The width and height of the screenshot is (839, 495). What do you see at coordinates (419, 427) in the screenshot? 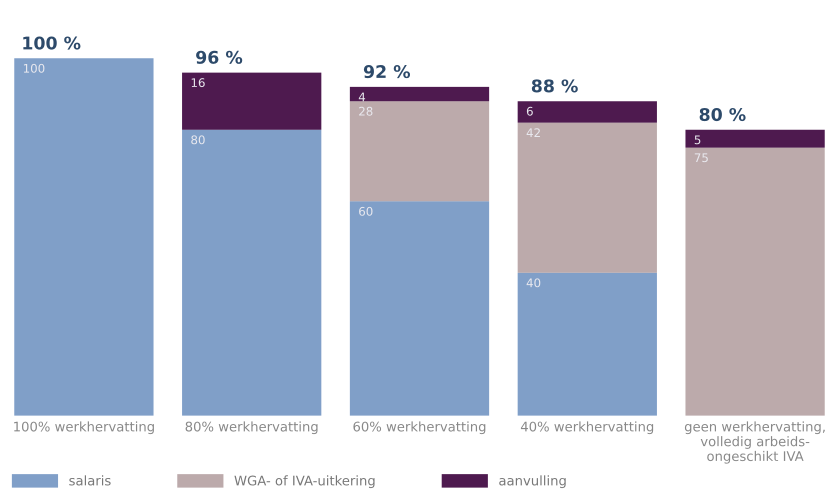
I see `x-tick-label: 60% werkhervatting` at bounding box center [419, 427].